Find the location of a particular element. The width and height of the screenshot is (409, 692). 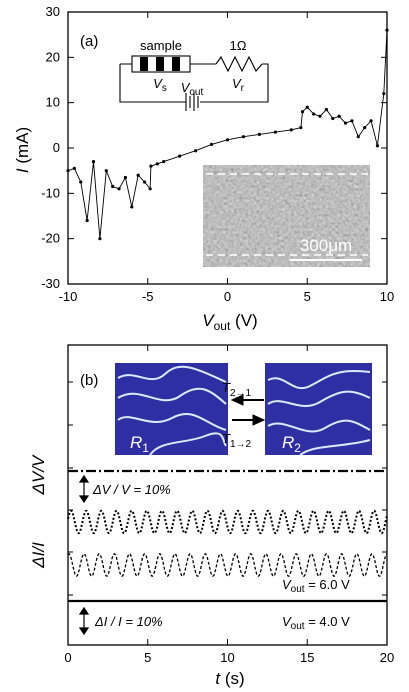

y-tick-label: 0 is located at coordinates (56, 147).